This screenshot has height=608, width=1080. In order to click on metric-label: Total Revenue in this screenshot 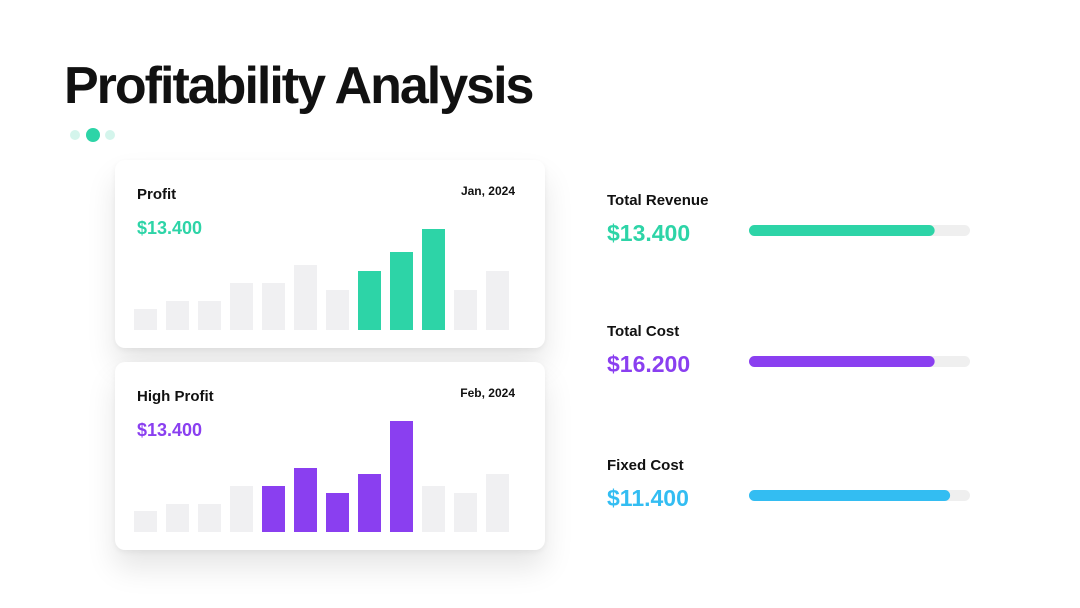, I will do `click(658, 200)`.